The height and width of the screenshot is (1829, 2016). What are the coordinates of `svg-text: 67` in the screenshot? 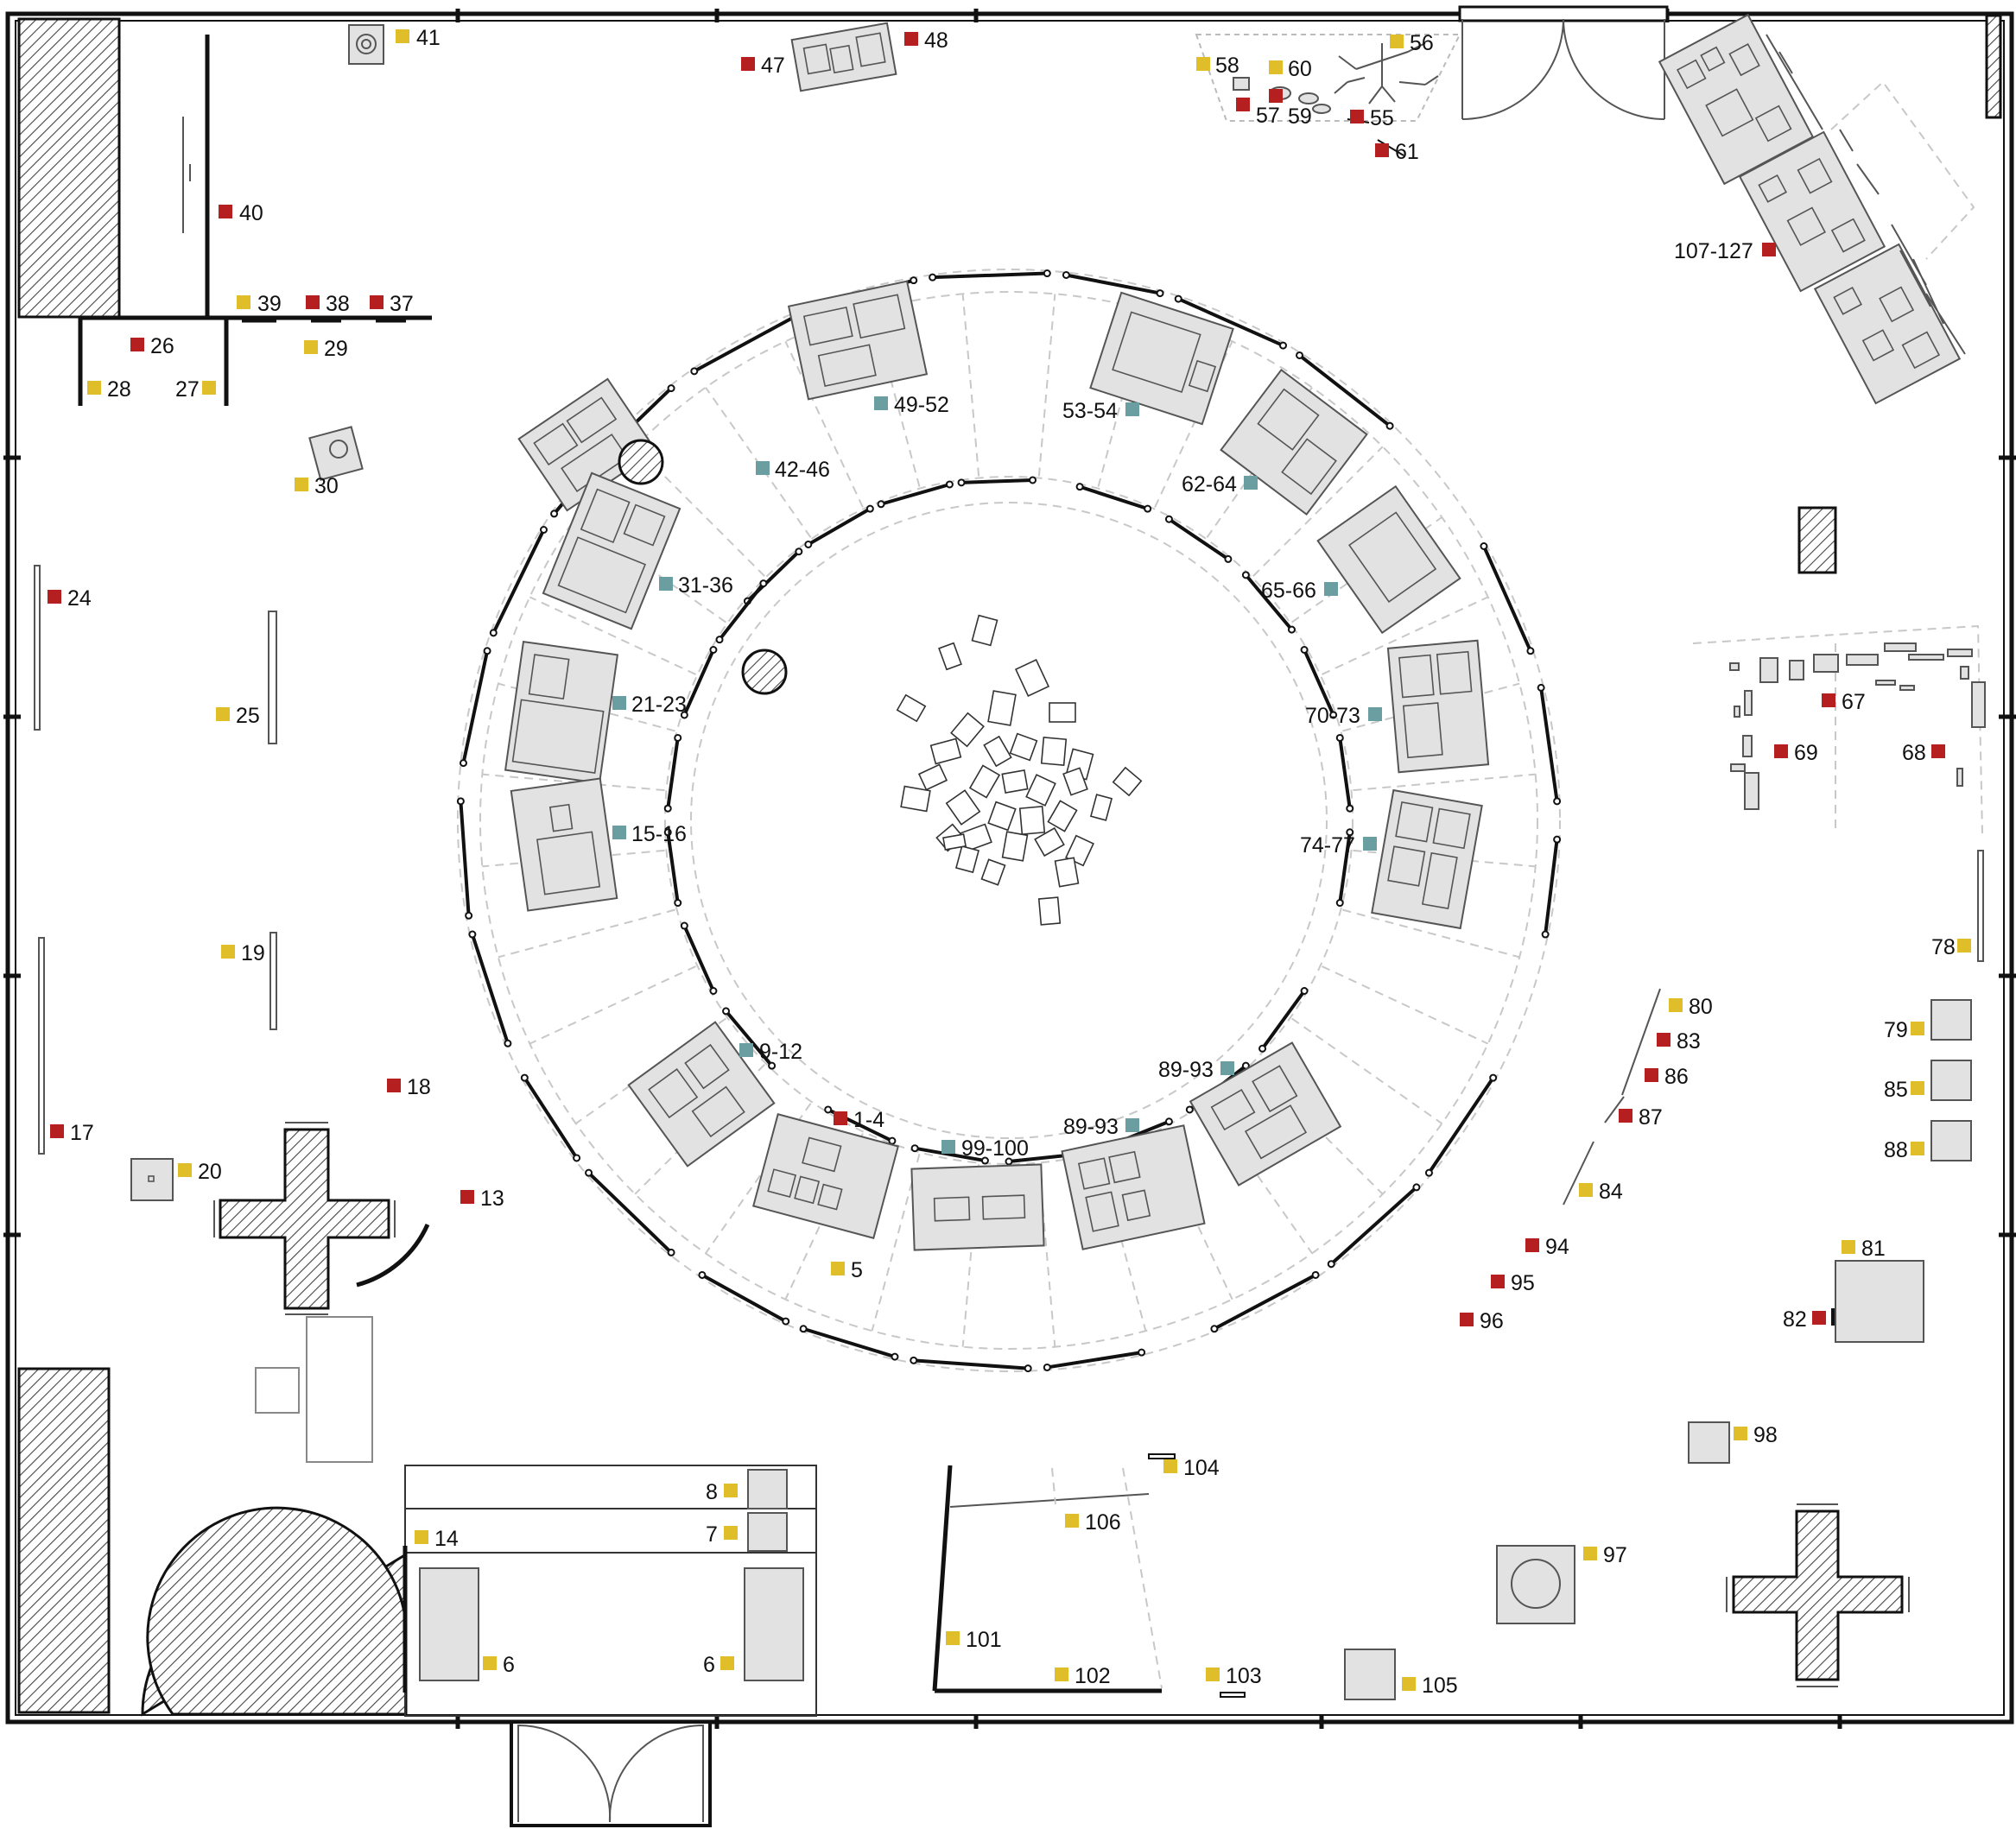 It's located at (1854, 702).